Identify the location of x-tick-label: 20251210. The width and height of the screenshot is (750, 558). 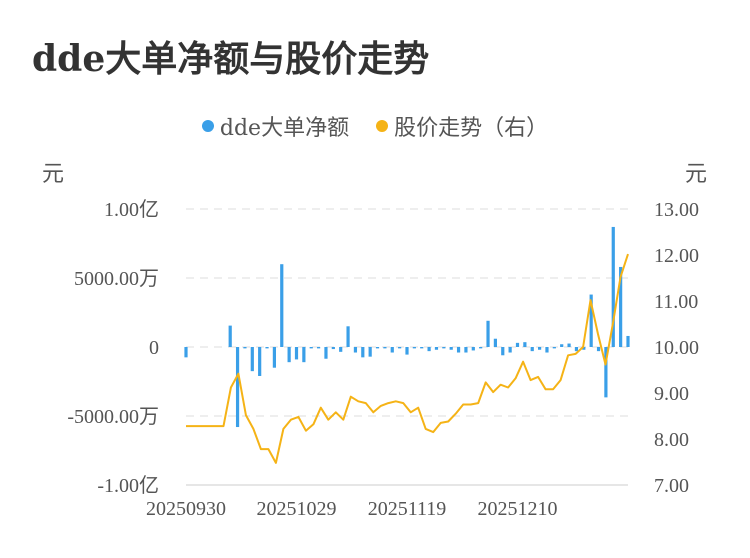
(518, 509).